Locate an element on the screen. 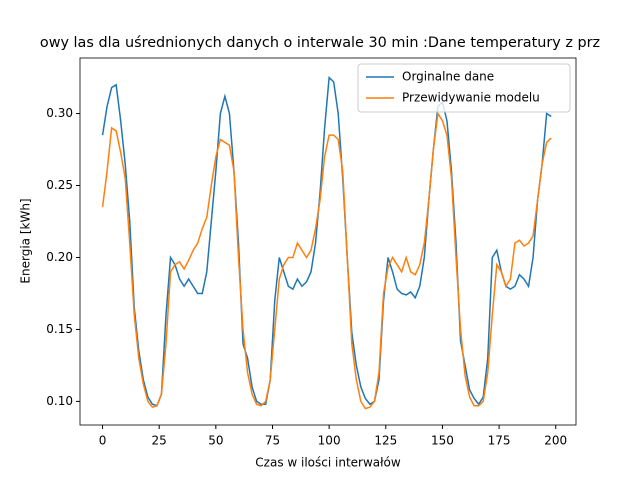 The image size is (640, 480). x-tick-label: 25 is located at coordinates (159, 441).